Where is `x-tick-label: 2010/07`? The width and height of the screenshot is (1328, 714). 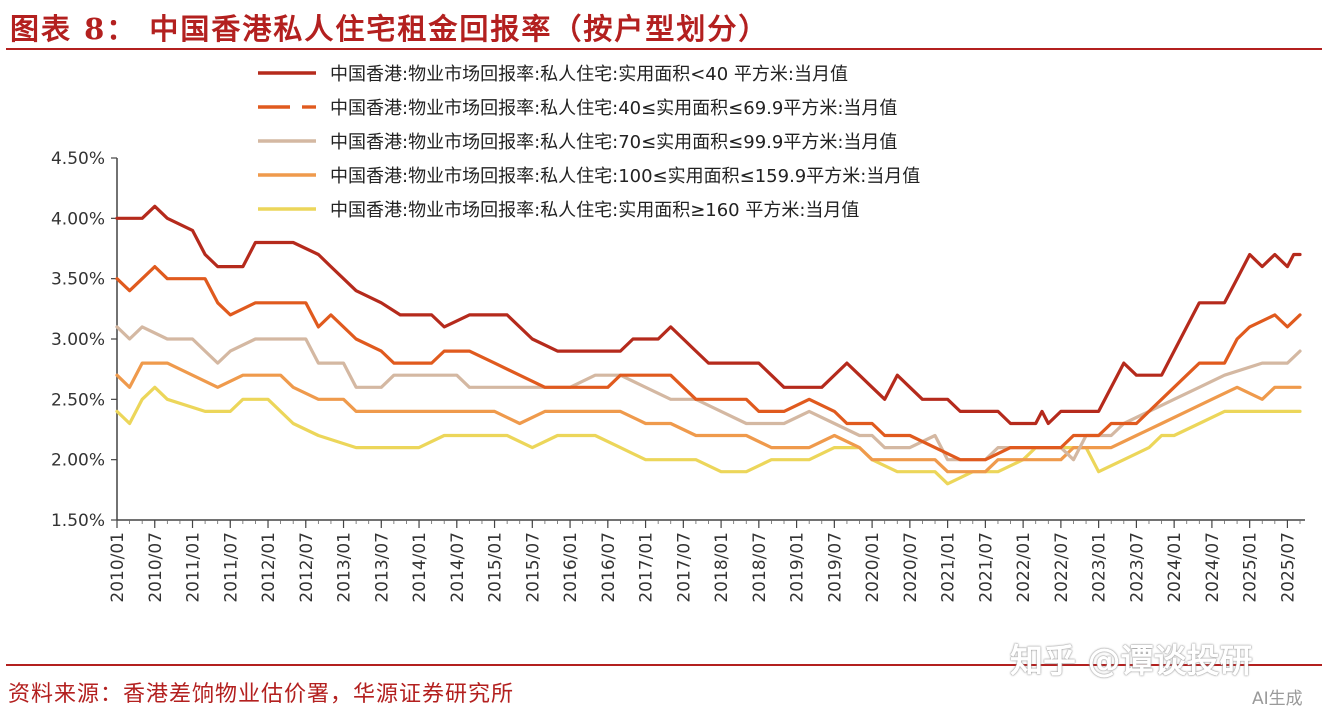 x-tick-label: 2010/07 is located at coordinates (156, 567).